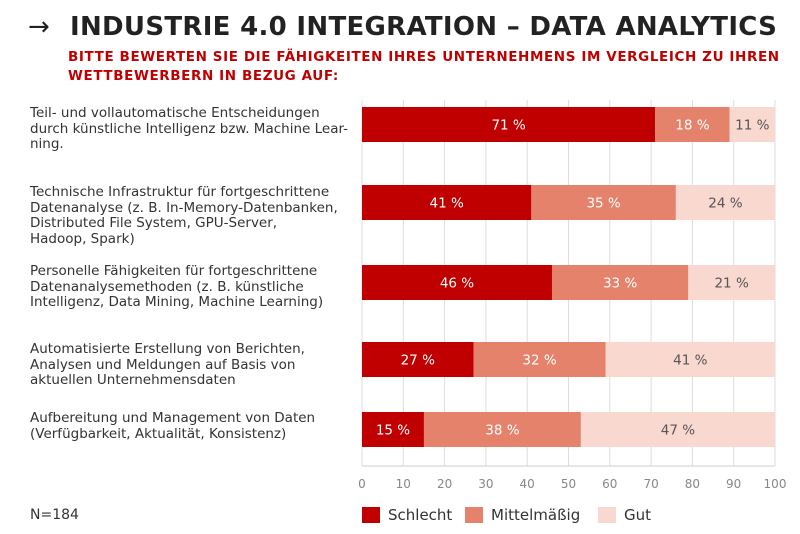  I want to click on legend-label: Schlecht, so click(420, 515).